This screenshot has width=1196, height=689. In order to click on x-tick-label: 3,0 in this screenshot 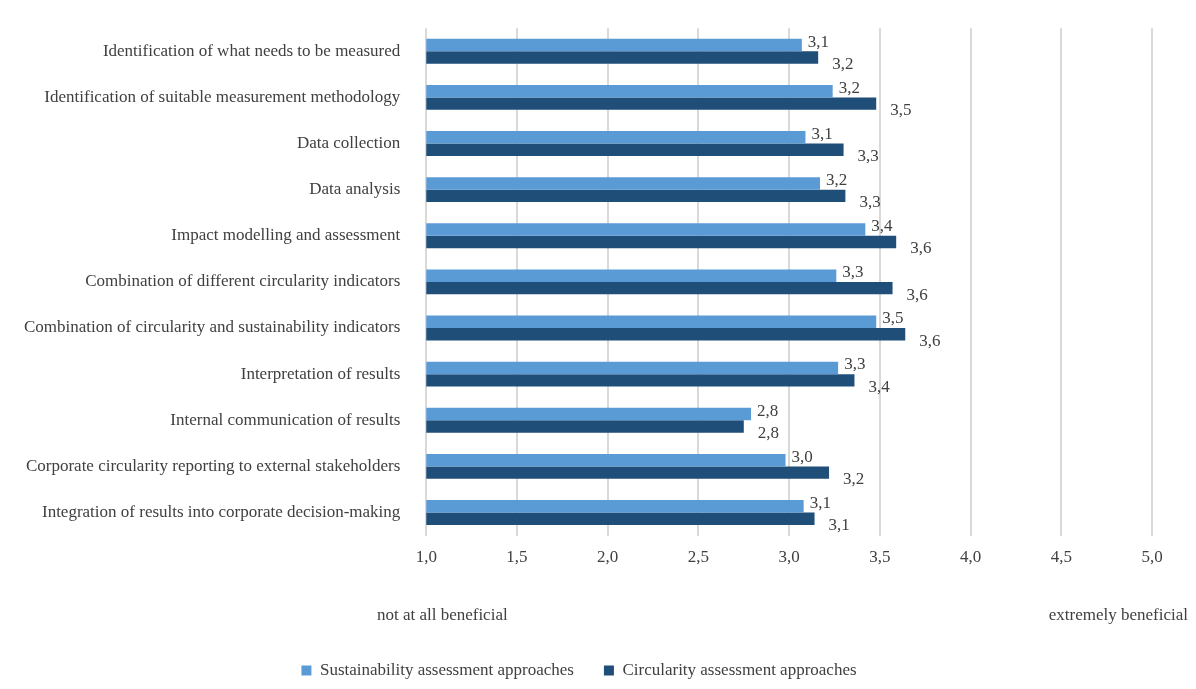, I will do `click(789, 557)`.